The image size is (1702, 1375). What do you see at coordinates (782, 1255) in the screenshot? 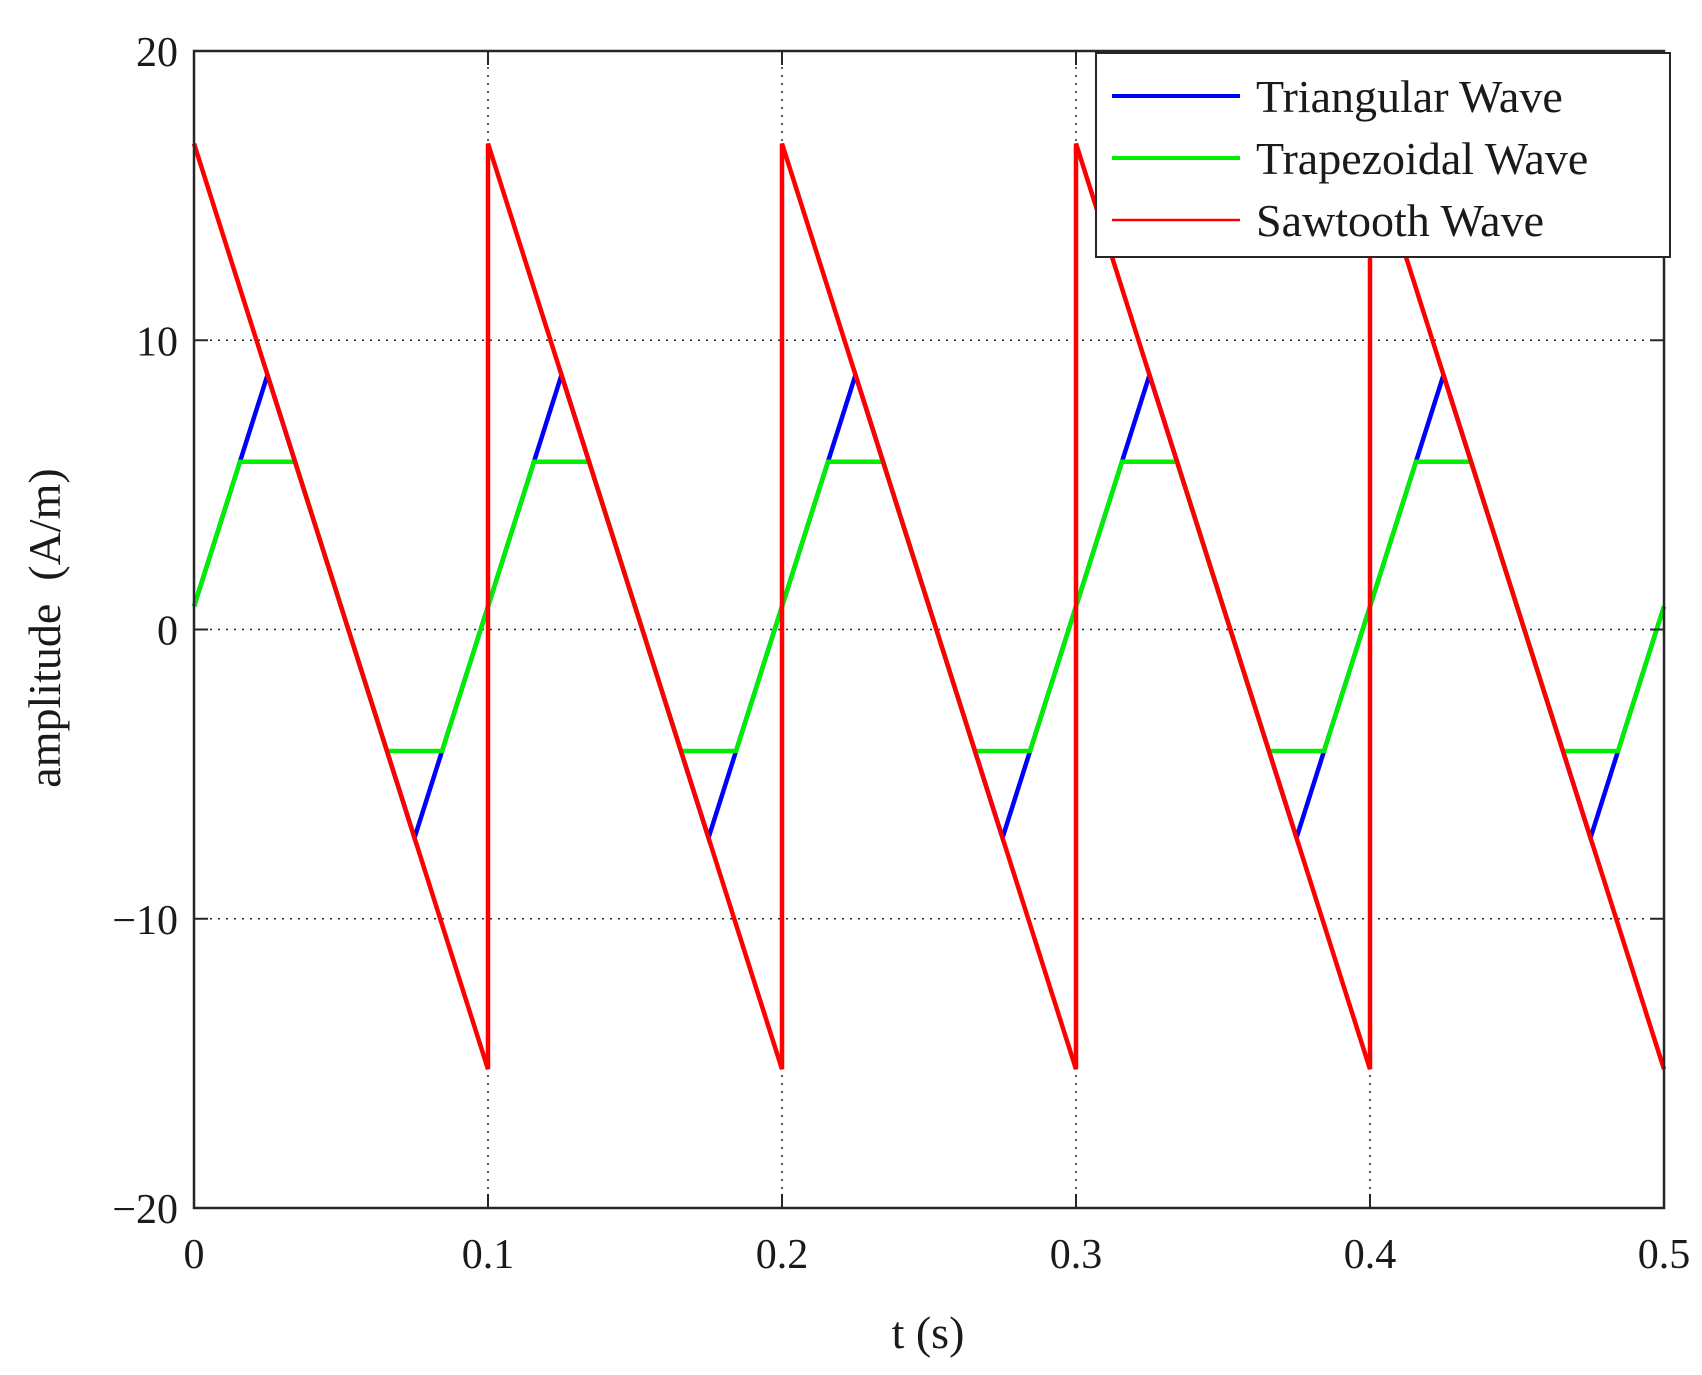
I see `x-tick-label: 0.2` at bounding box center [782, 1255].